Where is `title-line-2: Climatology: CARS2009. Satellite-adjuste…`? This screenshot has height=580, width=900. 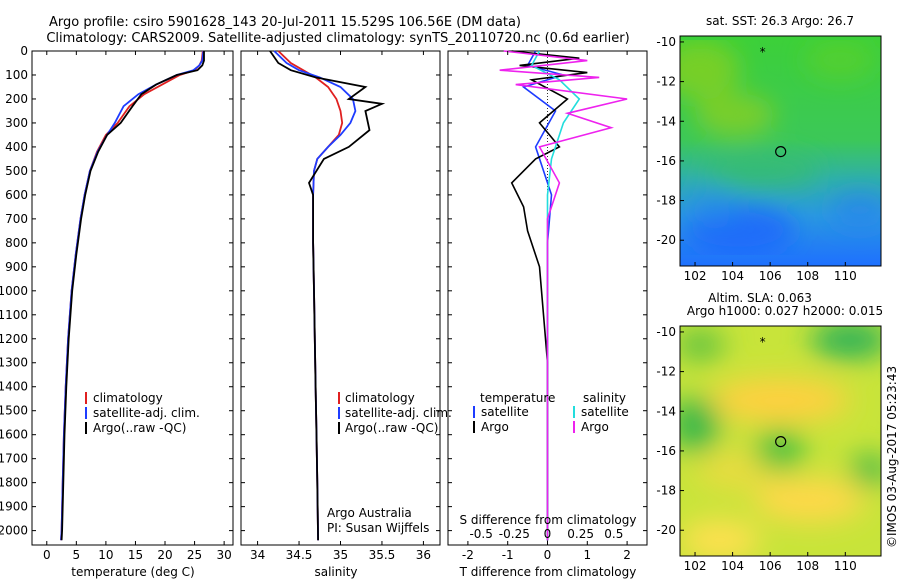 title-line-2: Climatology: CARS2009. Satellite-adjuste… is located at coordinates (337, 38).